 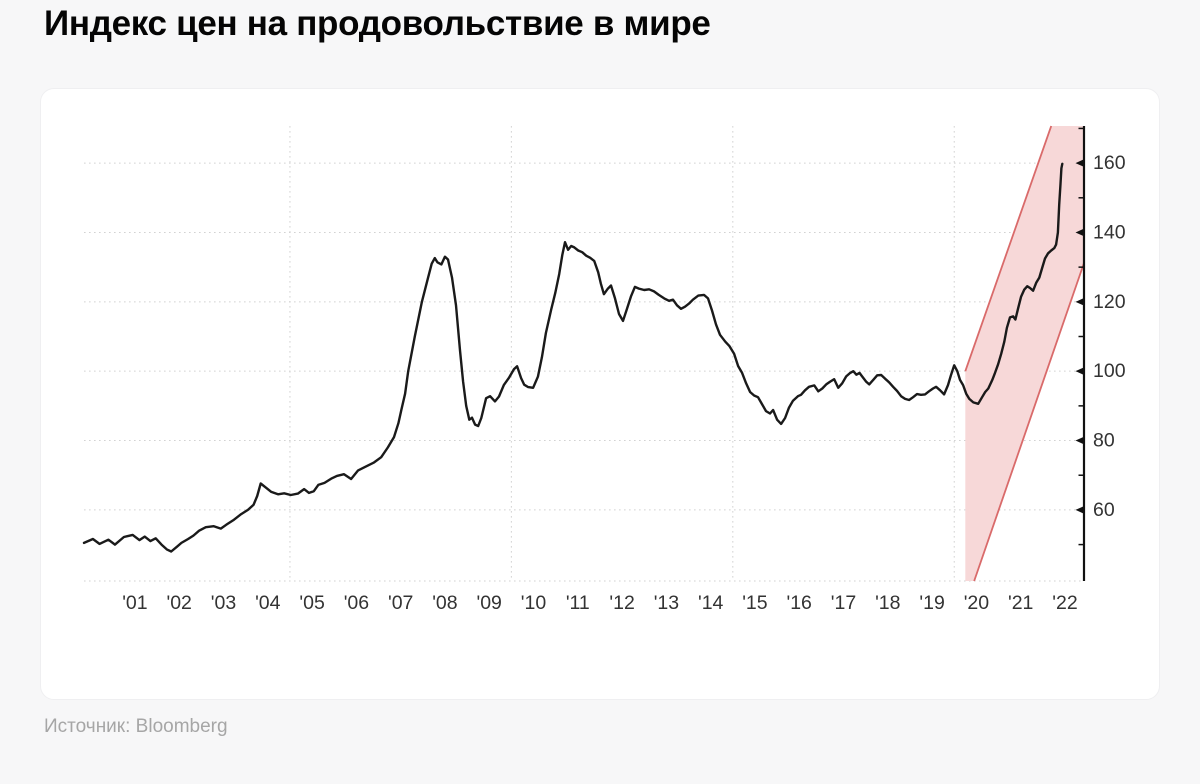 I want to click on x-tick-label-2006: '06, so click(x=356, y=603).